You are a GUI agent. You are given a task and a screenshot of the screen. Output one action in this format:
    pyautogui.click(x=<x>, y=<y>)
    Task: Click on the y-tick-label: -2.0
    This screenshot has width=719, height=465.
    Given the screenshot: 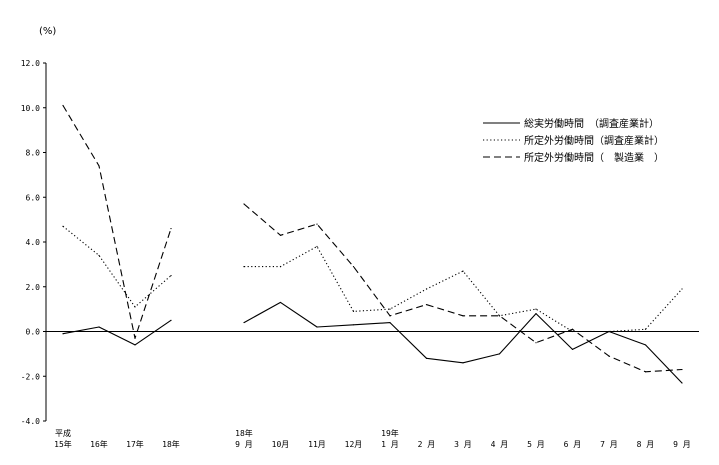 What is the action you would take?
    pyautogui.click(x=30, y=376)
    